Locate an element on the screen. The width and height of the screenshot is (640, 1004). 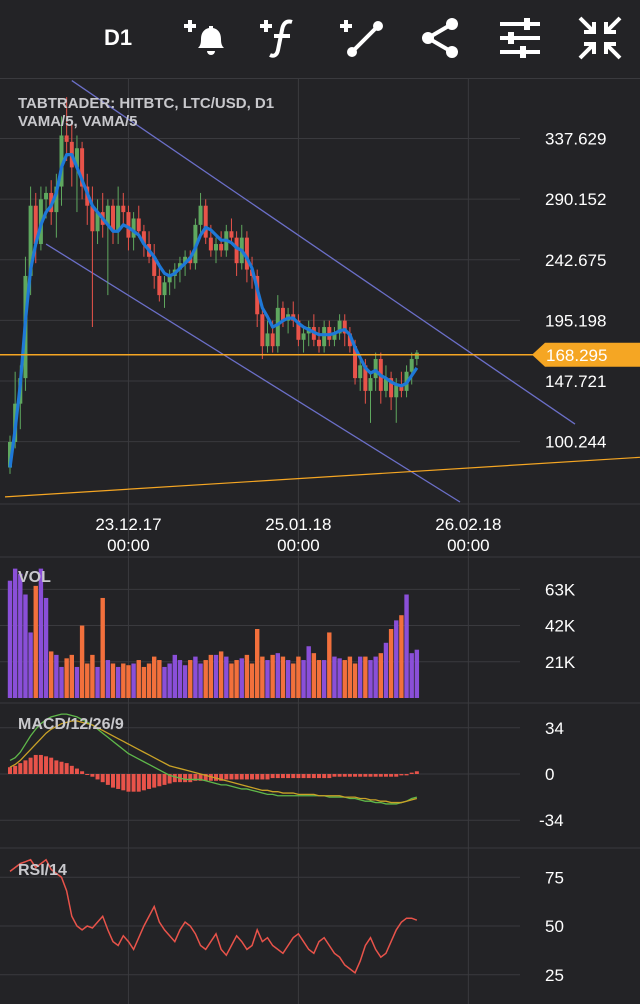
chart-title: TABTRADER: HITBTC, LTC/USD, D1 is located at coordinates (146, 103).